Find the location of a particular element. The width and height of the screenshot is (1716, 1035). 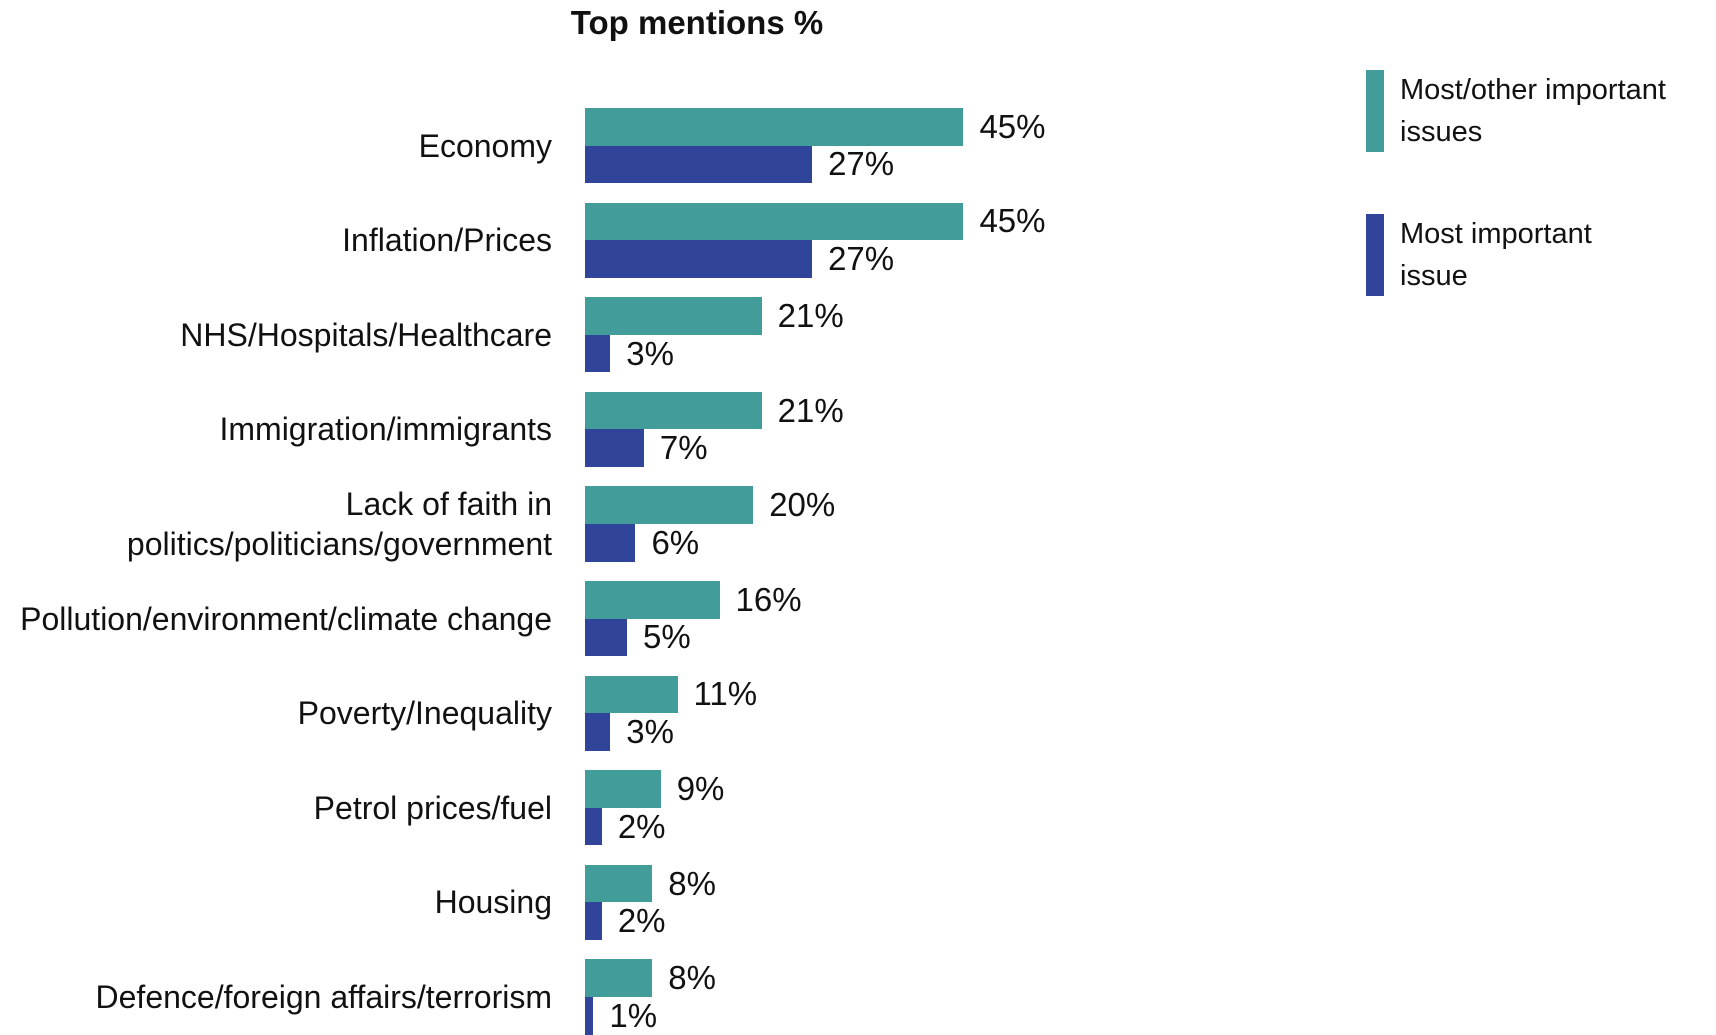

category-label: Pollution/environment/climate change is located at coordinates (286, 618).